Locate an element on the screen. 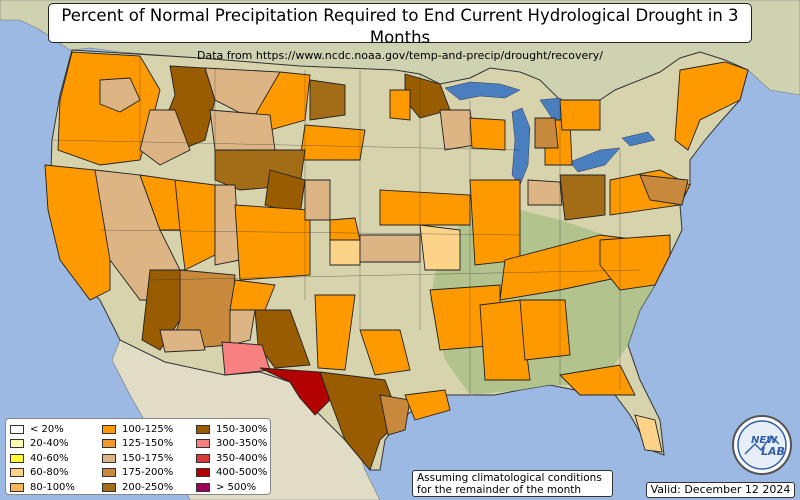 Image resolution: width=800 pixels, height=500 pixels. legend-item: > 500% is located at coordinates (231, 487).